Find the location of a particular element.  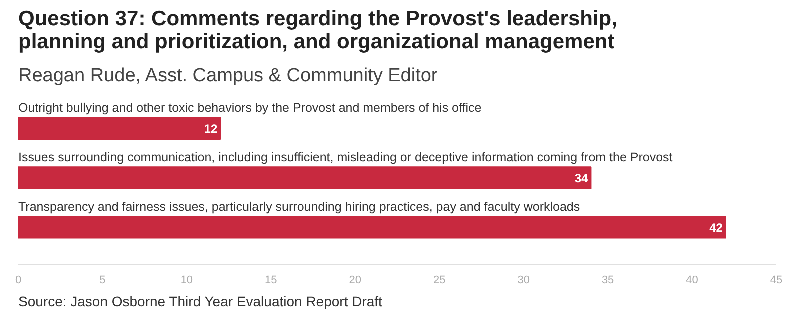

data-label: 42 is located at coordinates (717, 227).